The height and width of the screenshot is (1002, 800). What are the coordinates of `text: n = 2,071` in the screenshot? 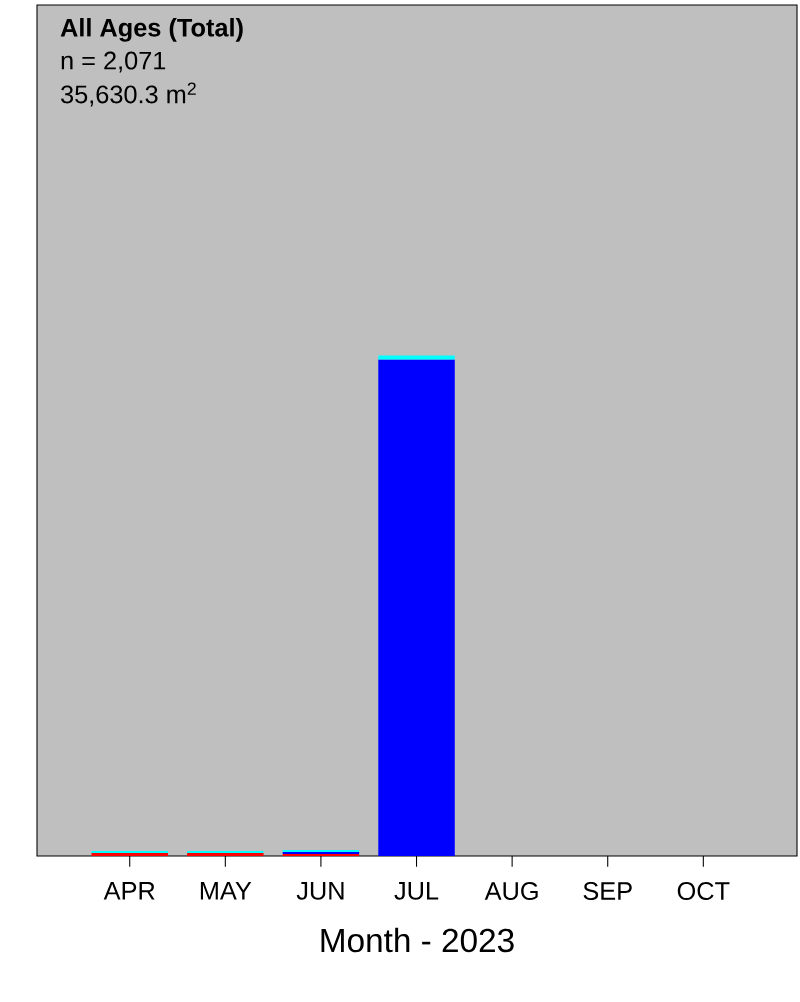 It's located at (113, 62).